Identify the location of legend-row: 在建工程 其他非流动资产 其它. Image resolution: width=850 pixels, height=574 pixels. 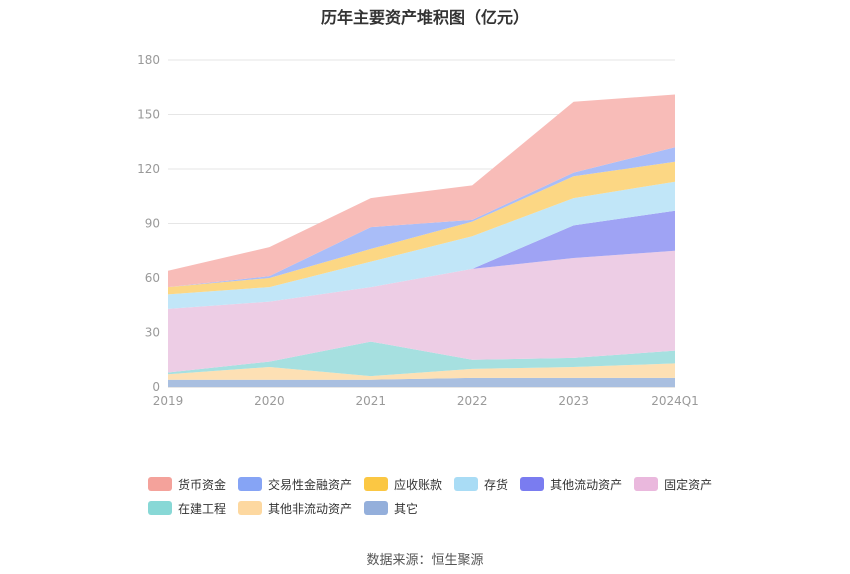
(438, 508).